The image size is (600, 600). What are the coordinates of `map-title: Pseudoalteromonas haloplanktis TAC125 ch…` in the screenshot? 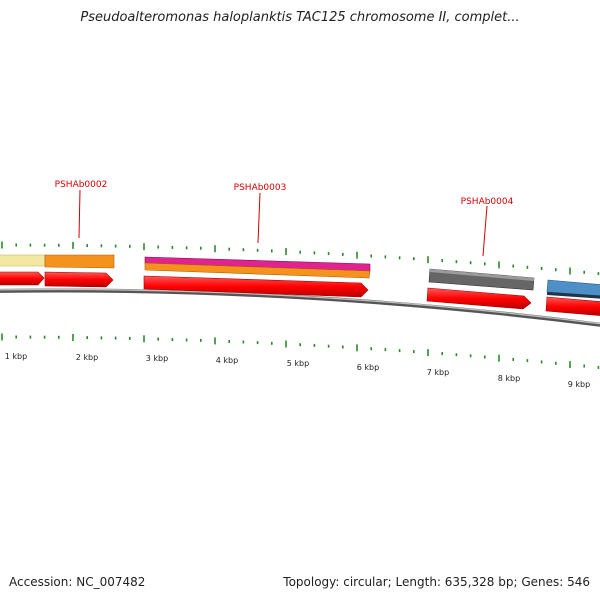 It's located at (300, 17).